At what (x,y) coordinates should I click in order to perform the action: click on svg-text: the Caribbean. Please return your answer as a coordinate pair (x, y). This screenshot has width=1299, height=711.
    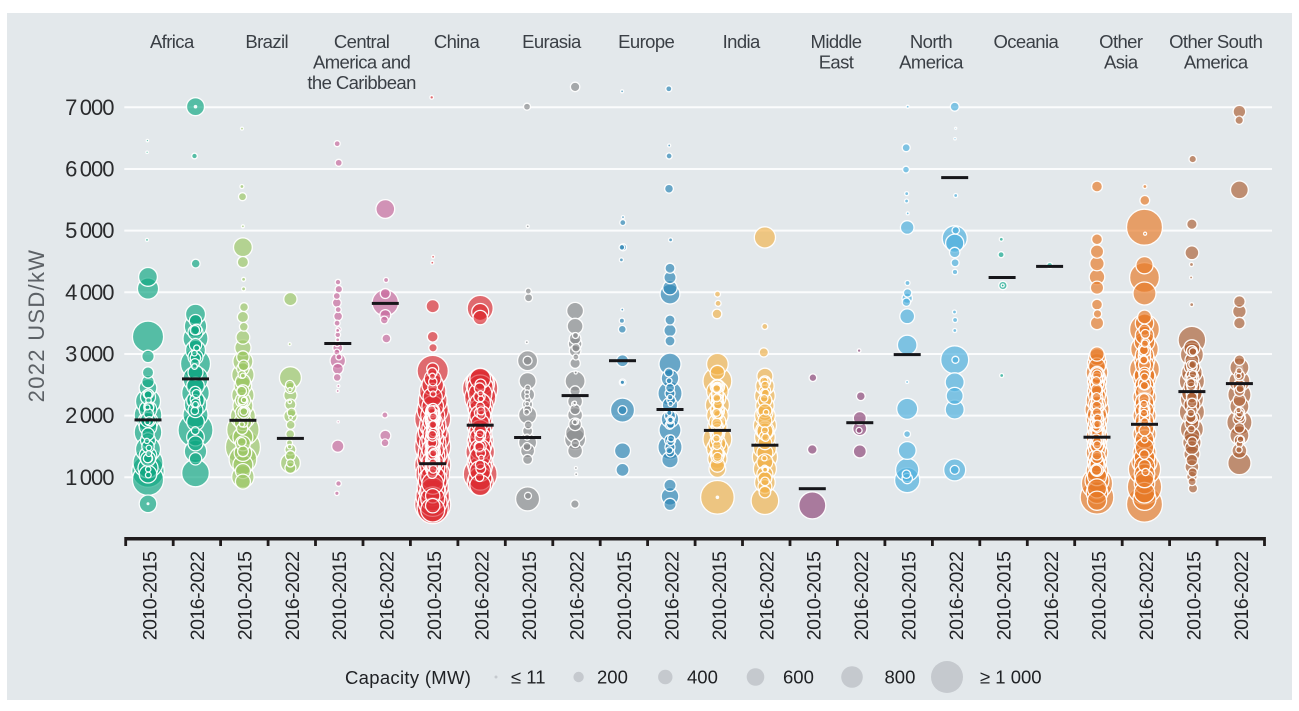
    Looking at the image, I should click on (361, 82).